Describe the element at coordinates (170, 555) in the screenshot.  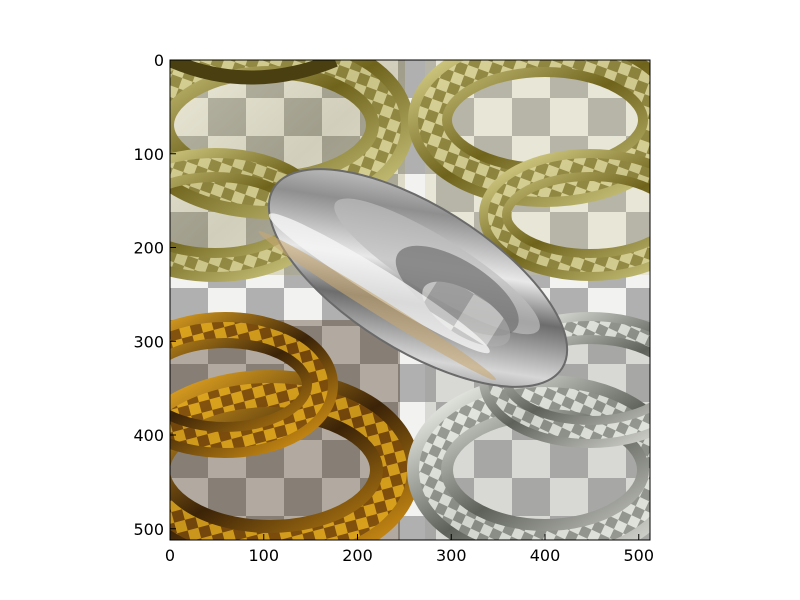
I see `x-tick-label: 0` at that location.